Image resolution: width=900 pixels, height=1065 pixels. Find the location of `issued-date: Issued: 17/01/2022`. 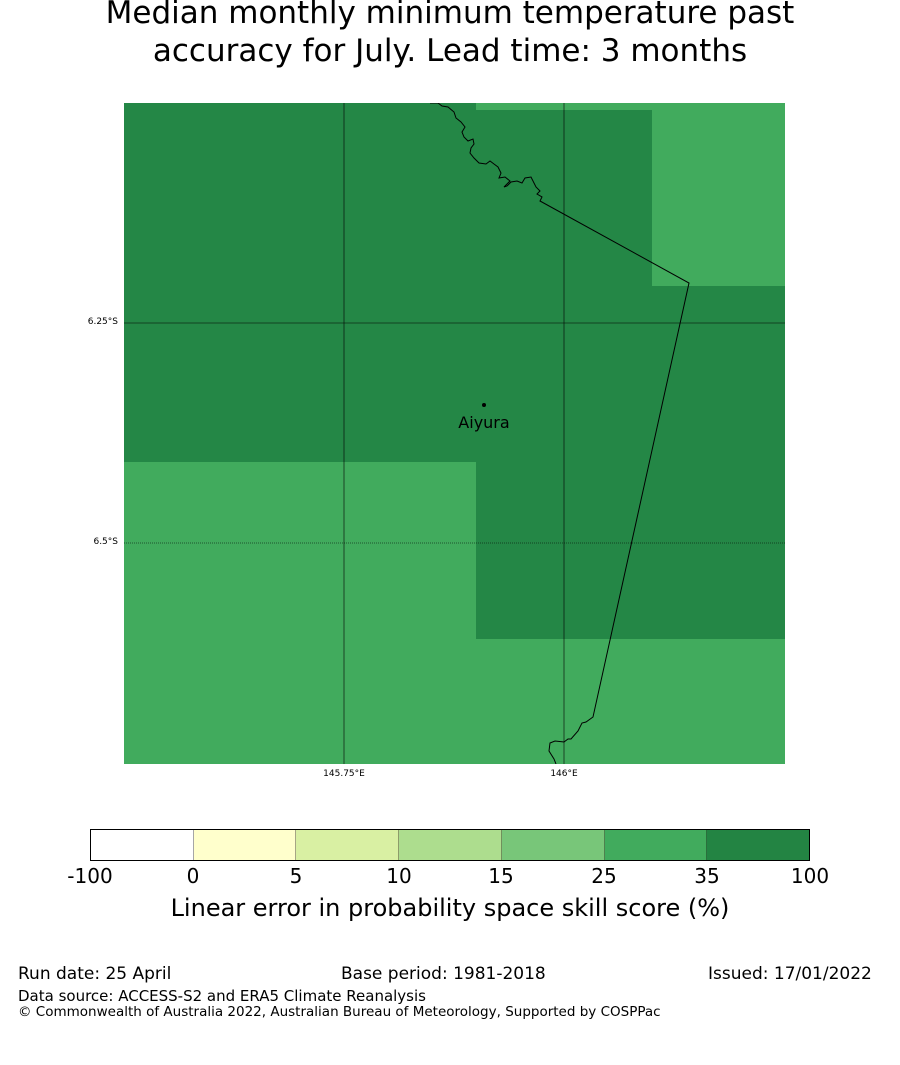

issued-date: Issued: 17/01/2022 is located at coordinates (790, 974).